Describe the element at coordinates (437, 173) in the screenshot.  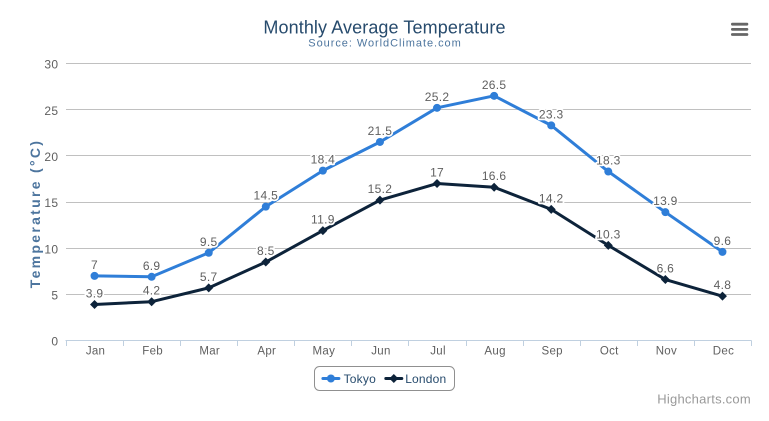
I see `svg-text: 17` at that location.